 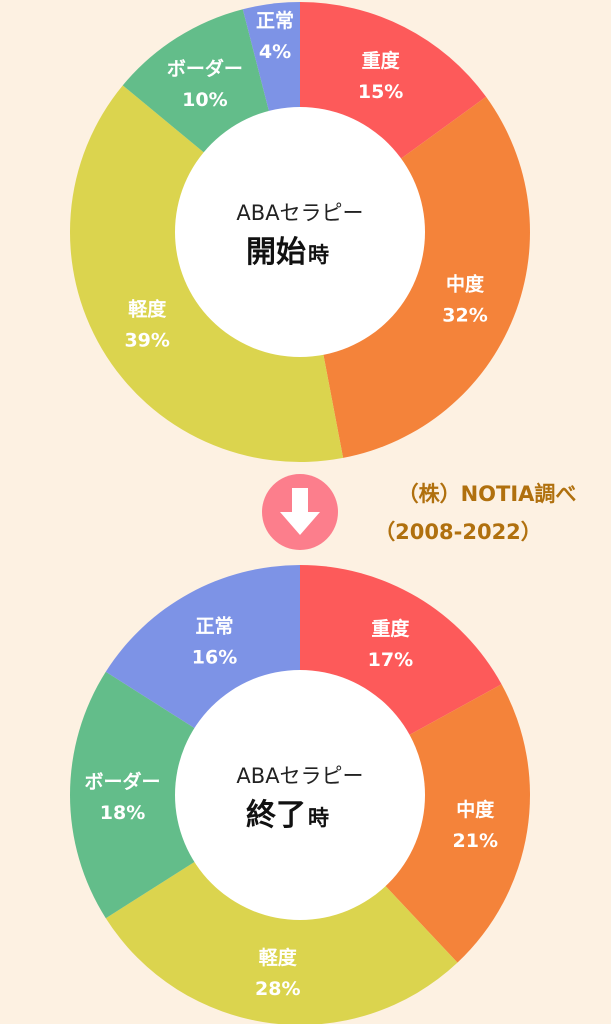 What do you see at coordinates (464, 315) in the screenshot?
I see `slice-2-value: 32%` at bounding box center [464, 315].